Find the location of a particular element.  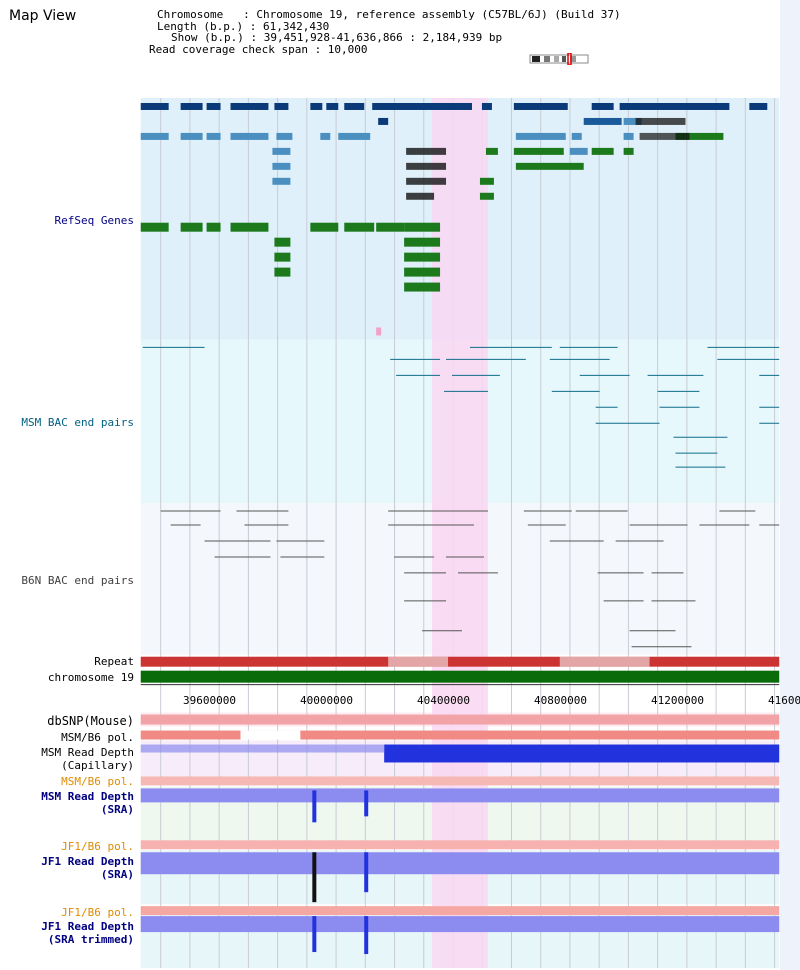

axis-tick-2: 40000000 is located at coordinates (326, 700).